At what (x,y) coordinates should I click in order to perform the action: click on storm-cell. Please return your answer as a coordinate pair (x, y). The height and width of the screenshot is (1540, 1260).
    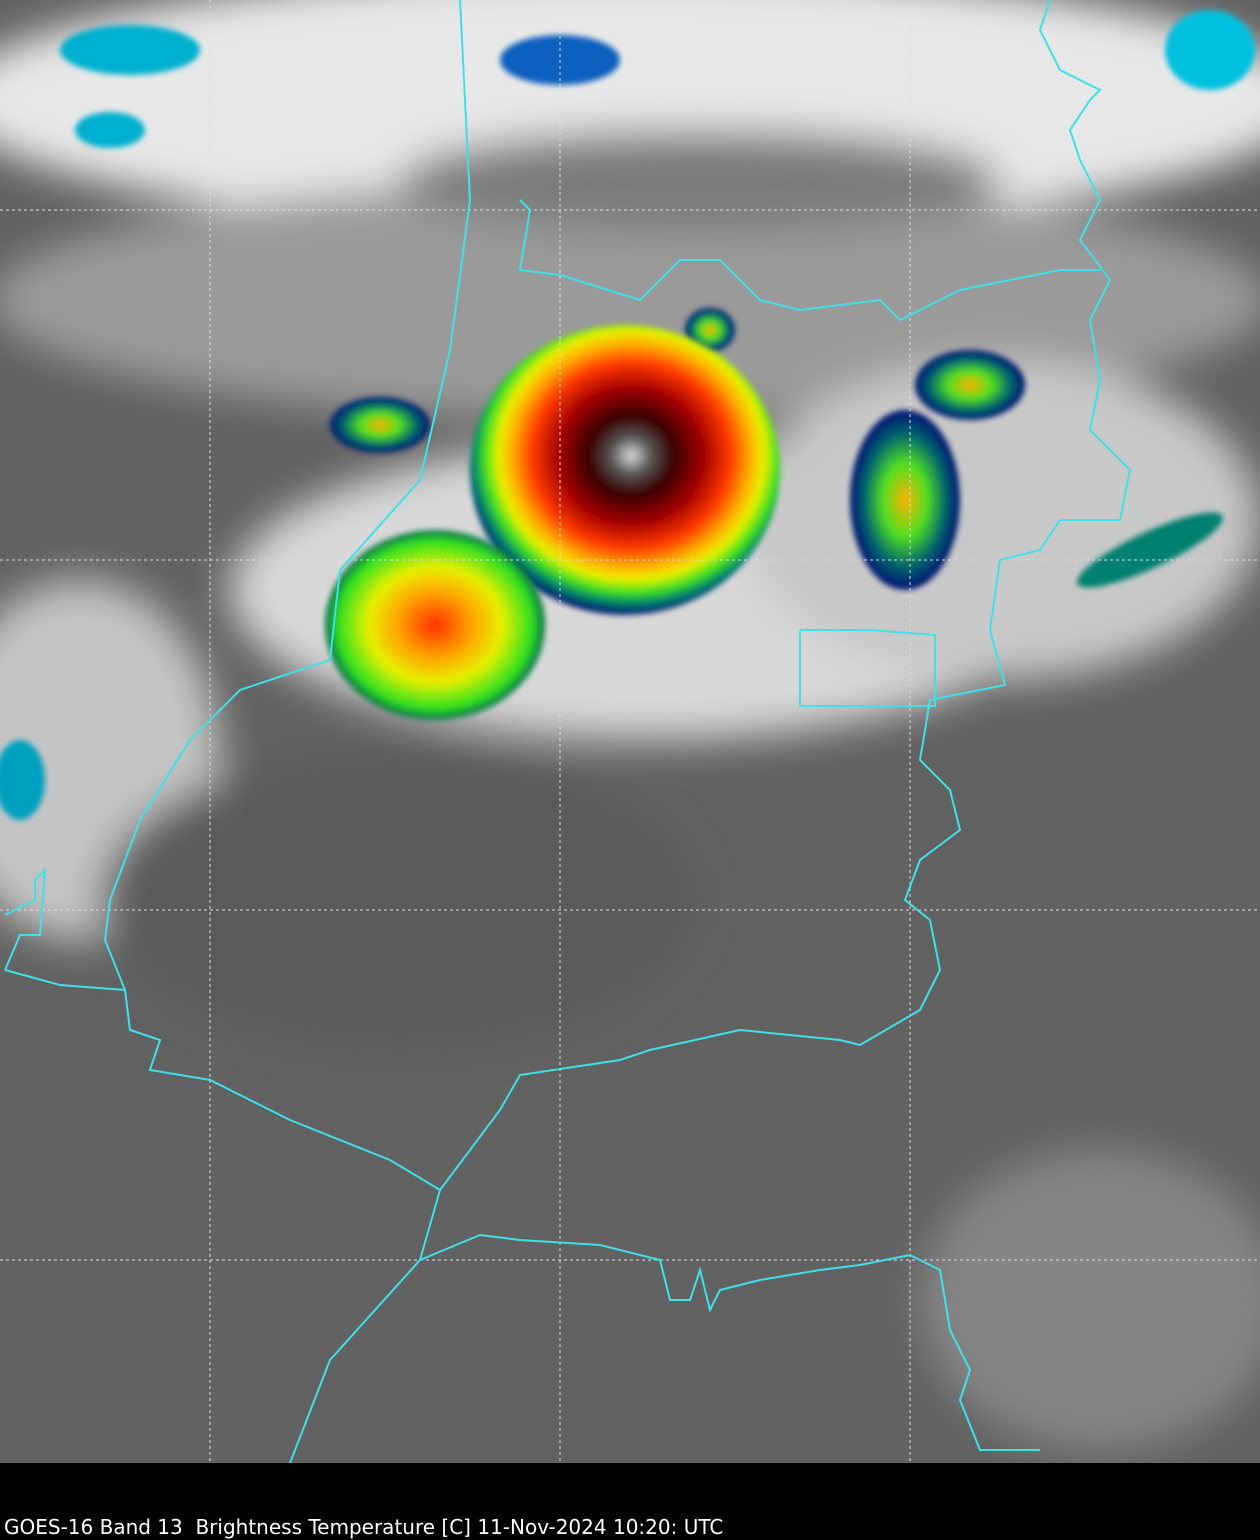
    Looking at the image, I should click on (435, 625).